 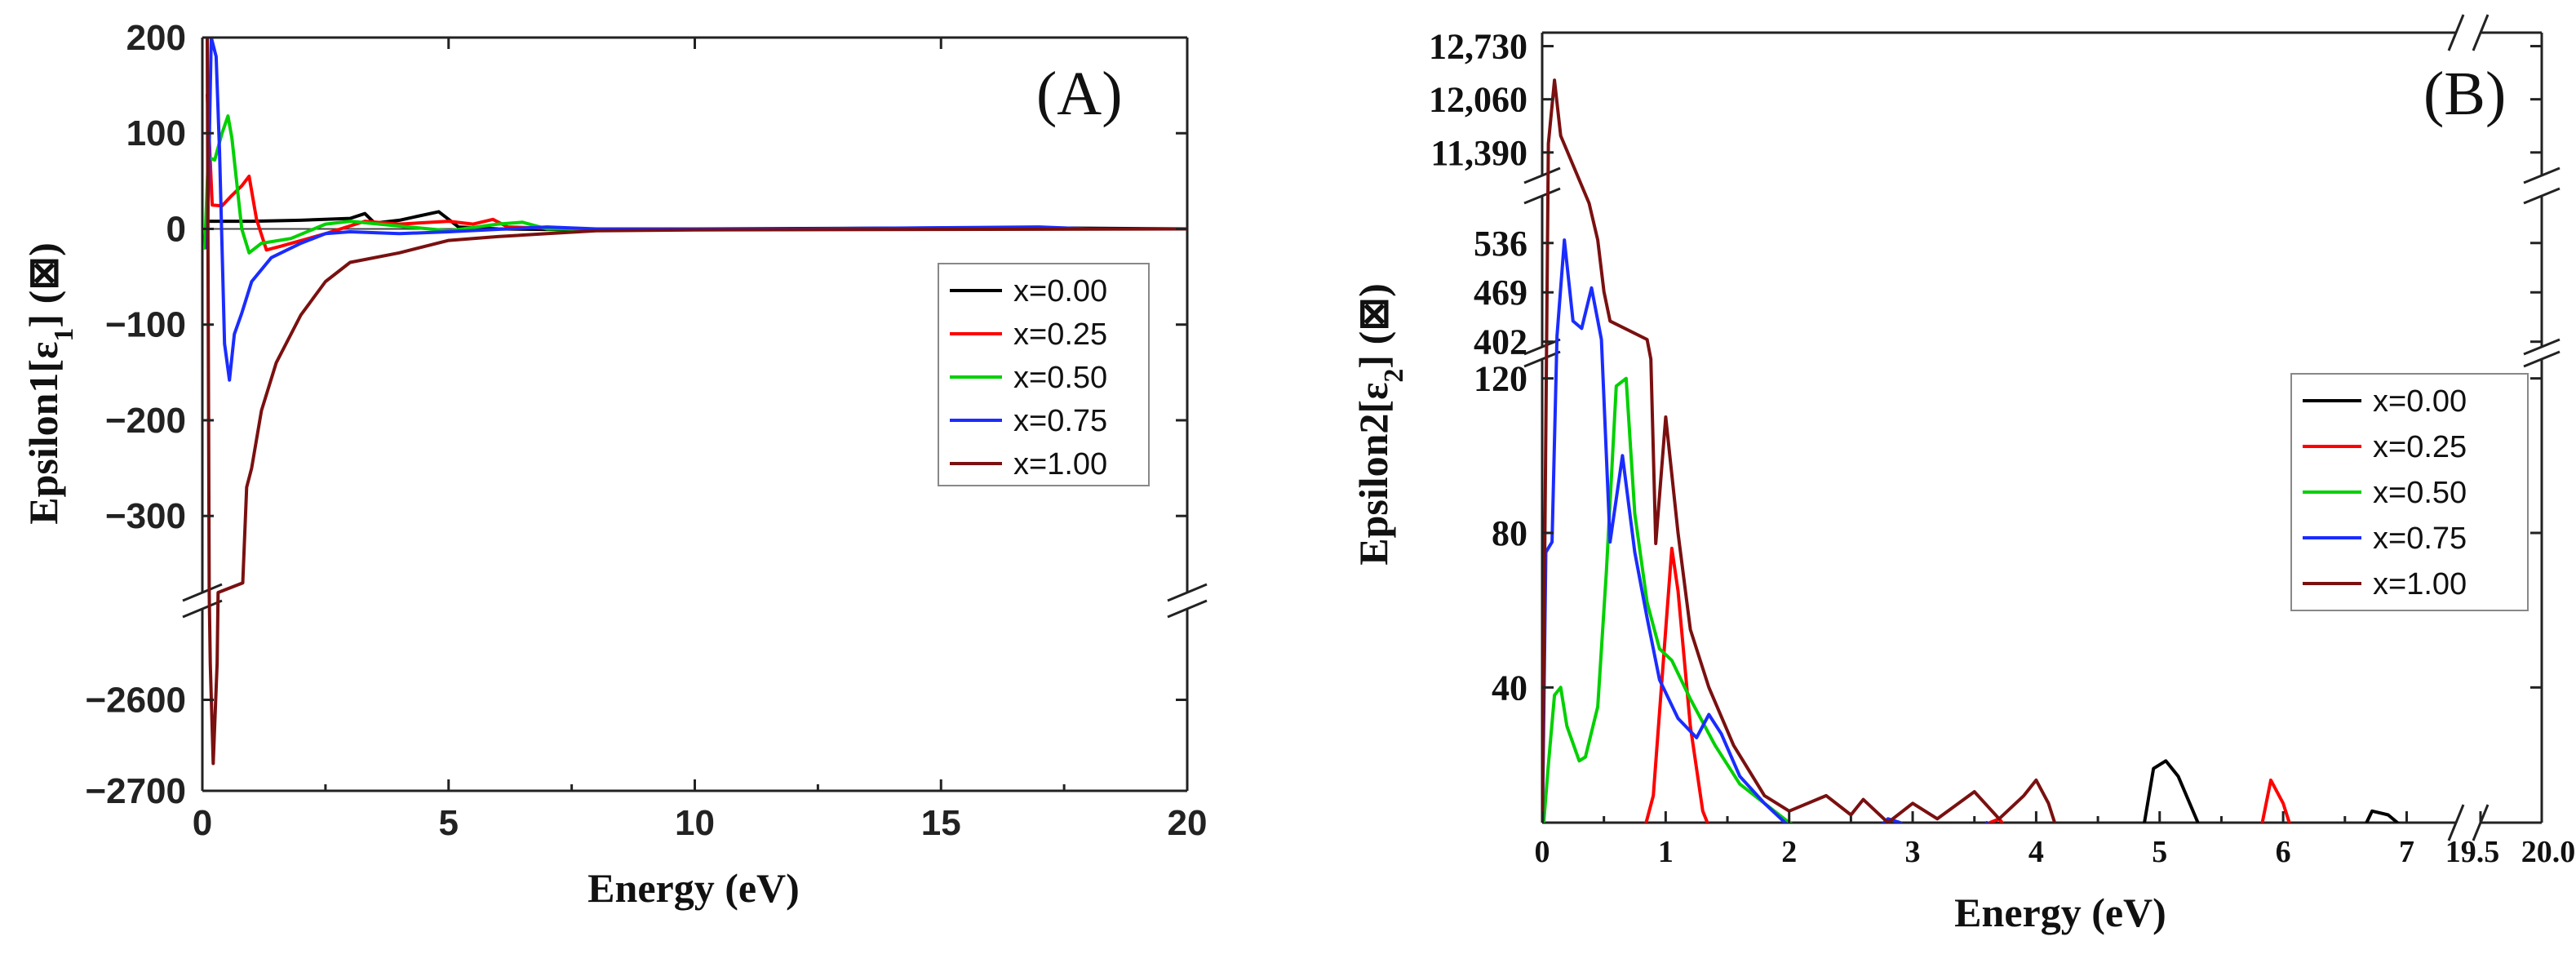 I want to click on legend-label-x=0.25: x=0.25, so click(x=1060, y=334).